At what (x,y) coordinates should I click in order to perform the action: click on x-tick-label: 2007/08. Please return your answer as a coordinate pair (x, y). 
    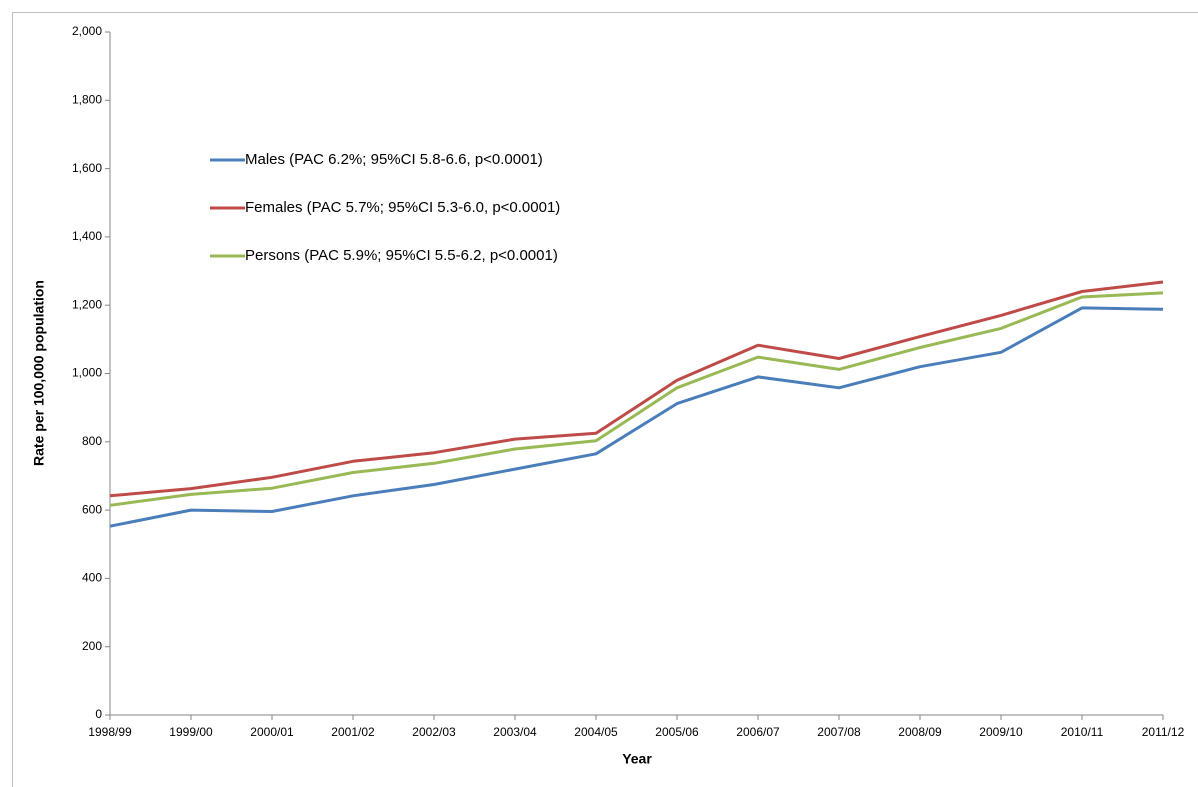
    Looking at the image, I should click on (839, 732).